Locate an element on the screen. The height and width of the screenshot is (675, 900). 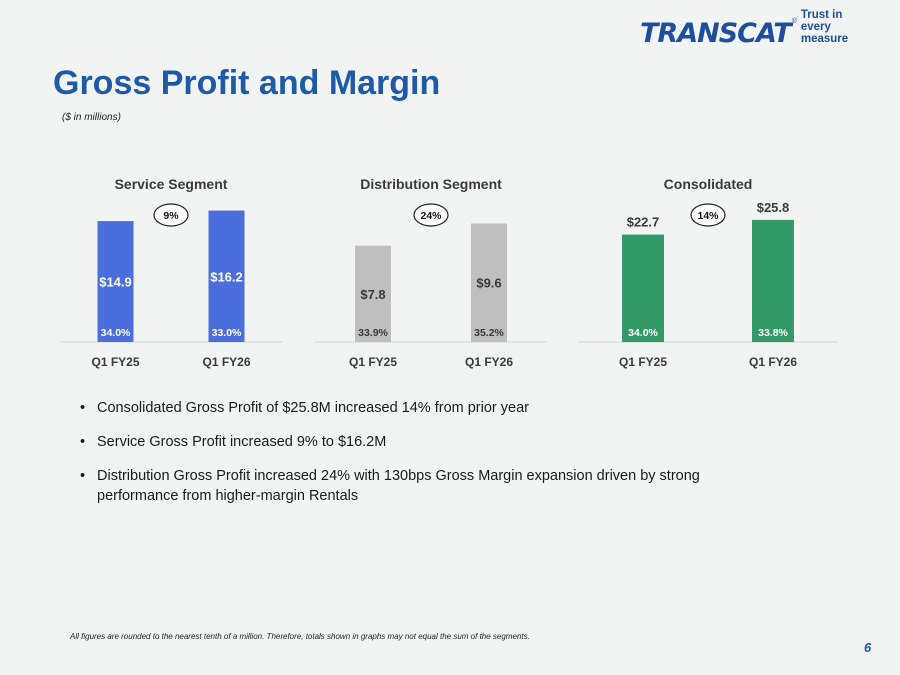
tick-label-2-0: Q1 FY25 is located at coordinates (643, 362).